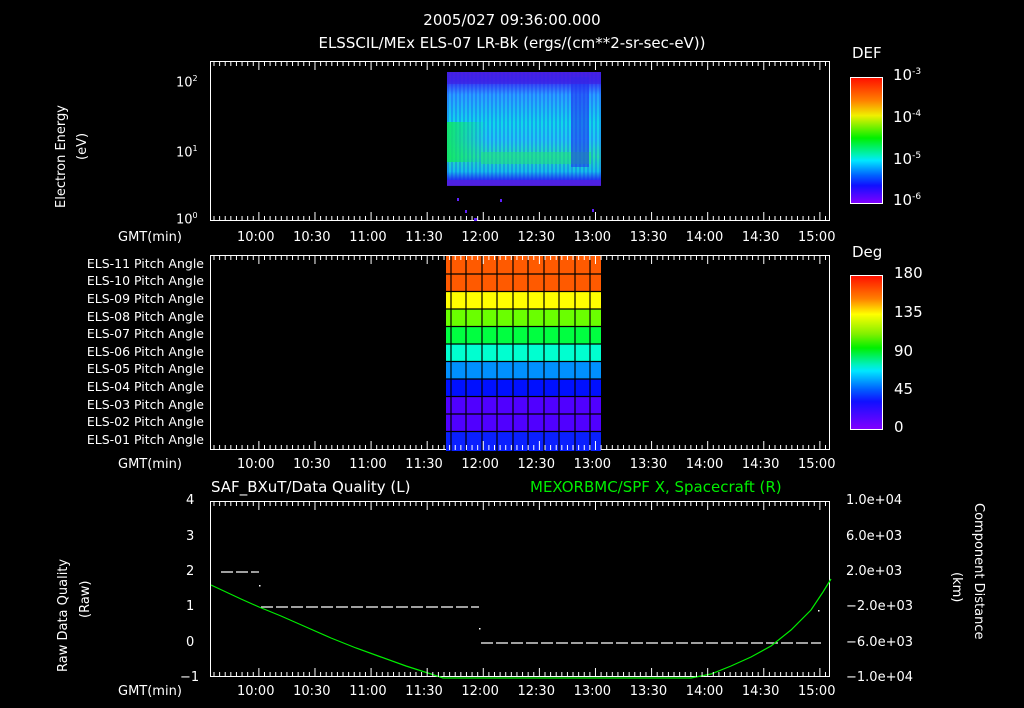  I want to click on def-tick: 10⁻⁴, so click(907, 117).